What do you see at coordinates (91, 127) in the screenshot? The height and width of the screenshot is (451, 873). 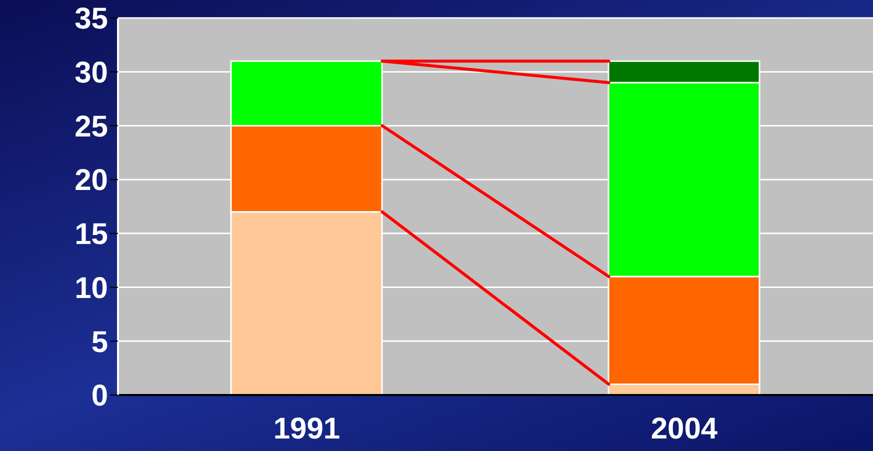 I see `y-tick-label: 25` at bounding box center [91, 127].